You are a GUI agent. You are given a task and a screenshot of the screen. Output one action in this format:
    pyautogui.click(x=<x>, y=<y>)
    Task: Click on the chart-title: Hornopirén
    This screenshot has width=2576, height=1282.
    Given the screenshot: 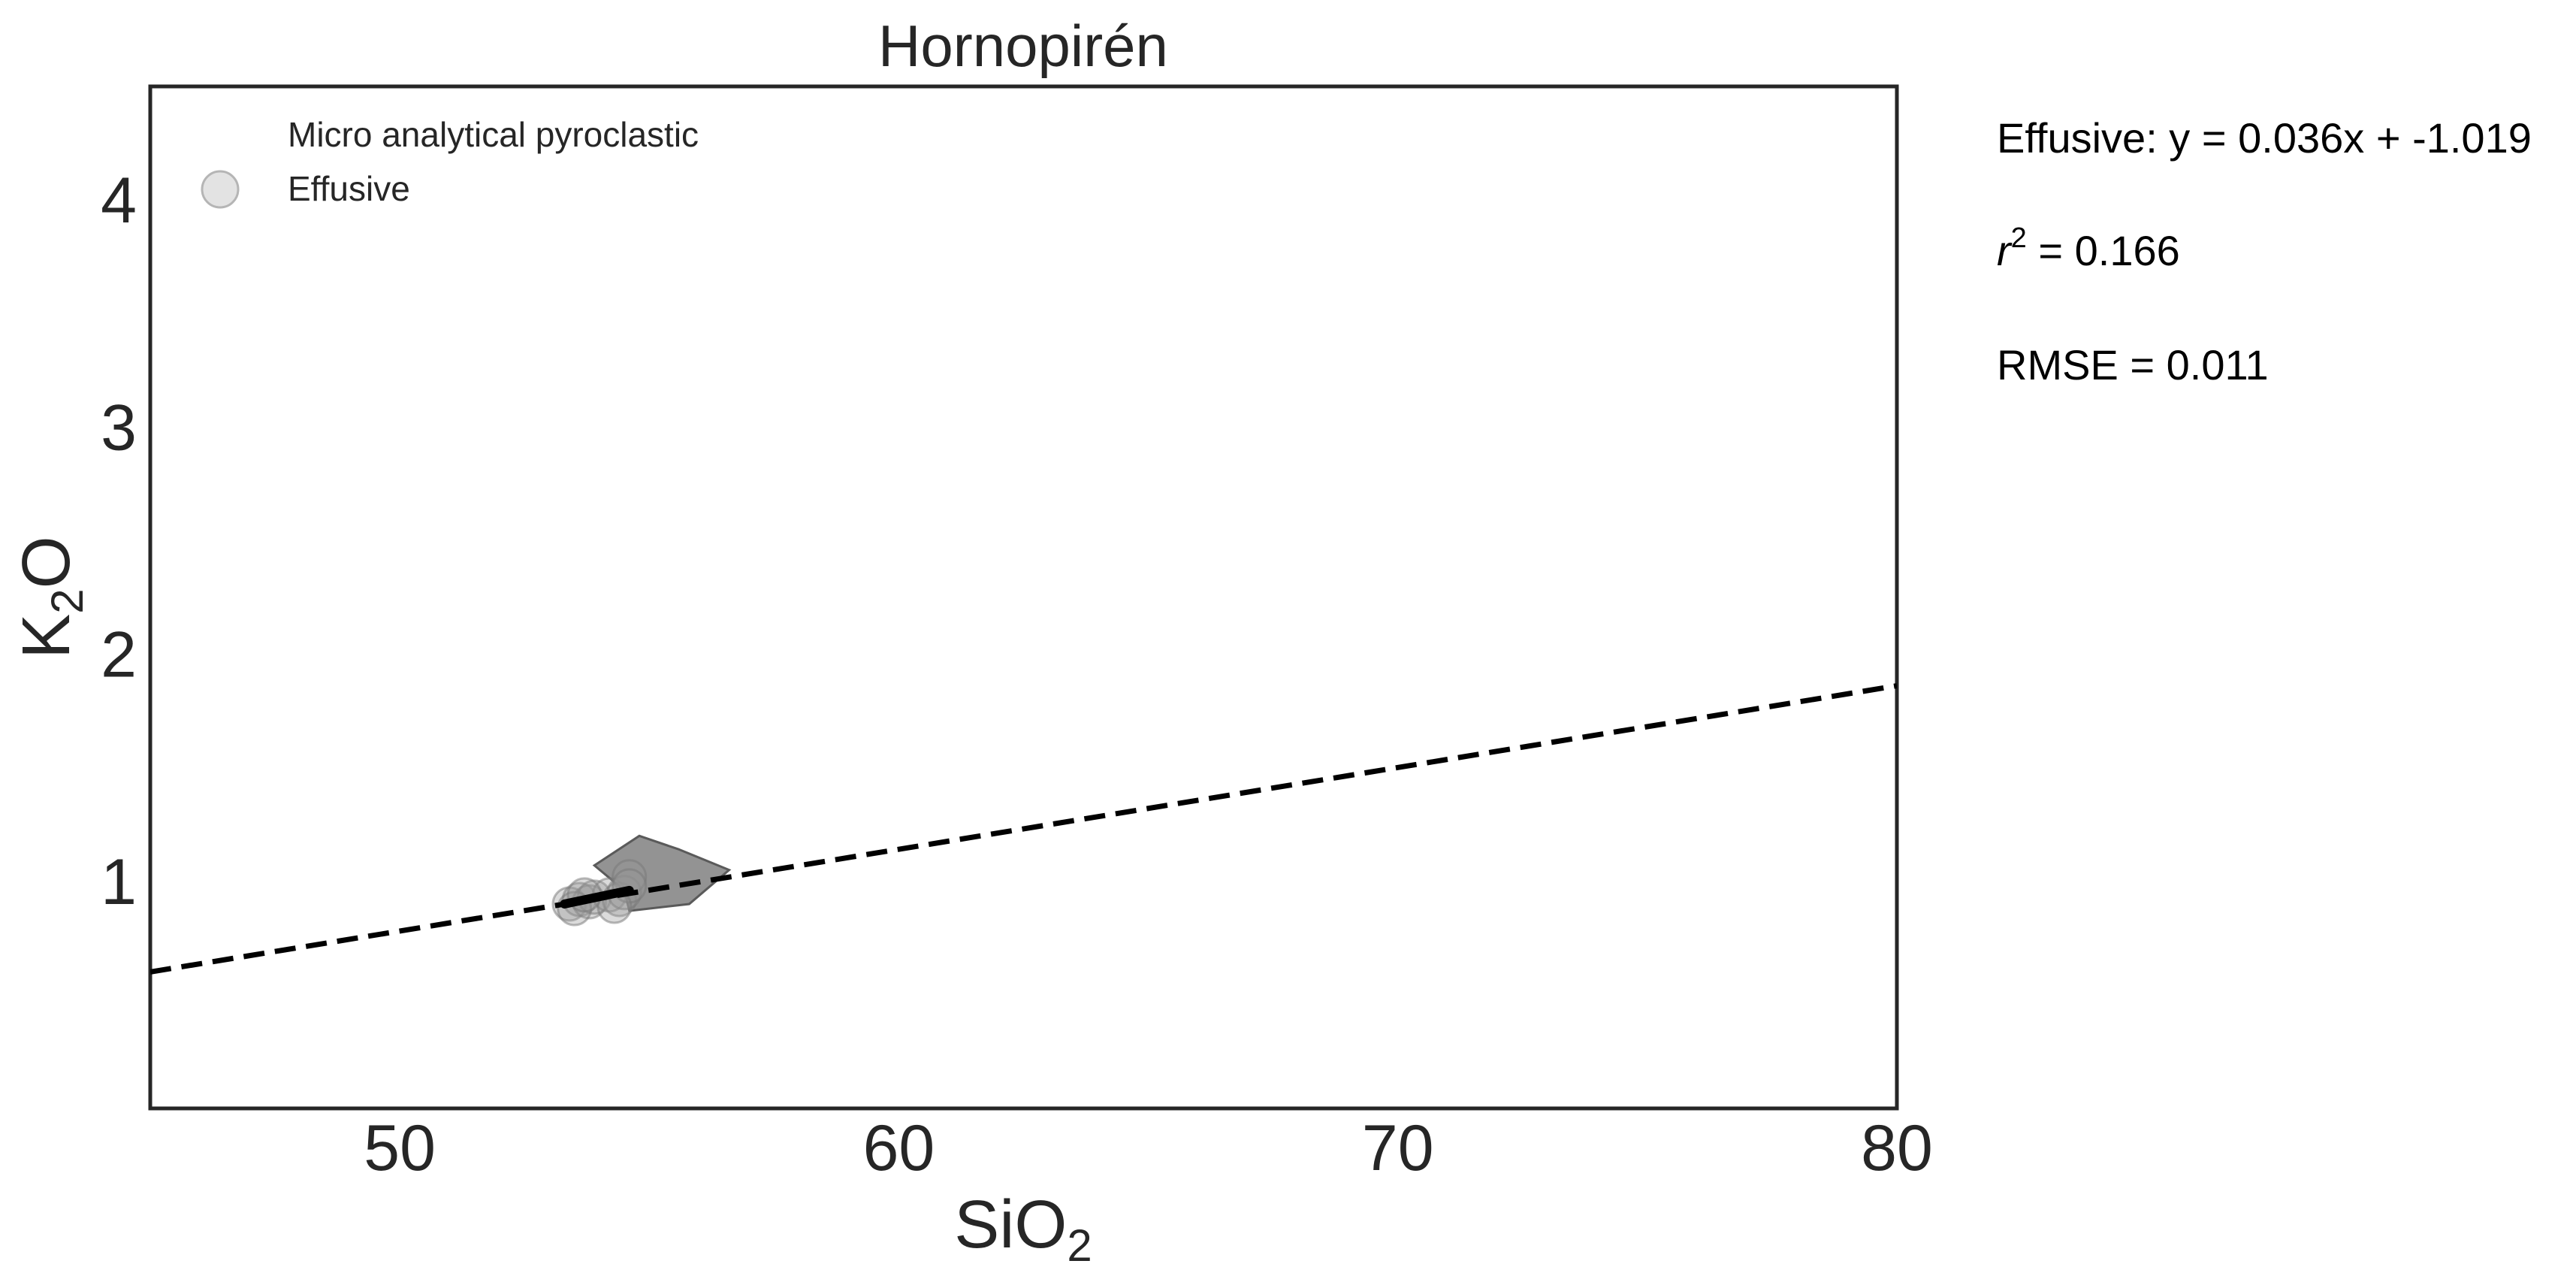 What is the action you would take?
    pyautogui.click(x=1023, y=46)
    